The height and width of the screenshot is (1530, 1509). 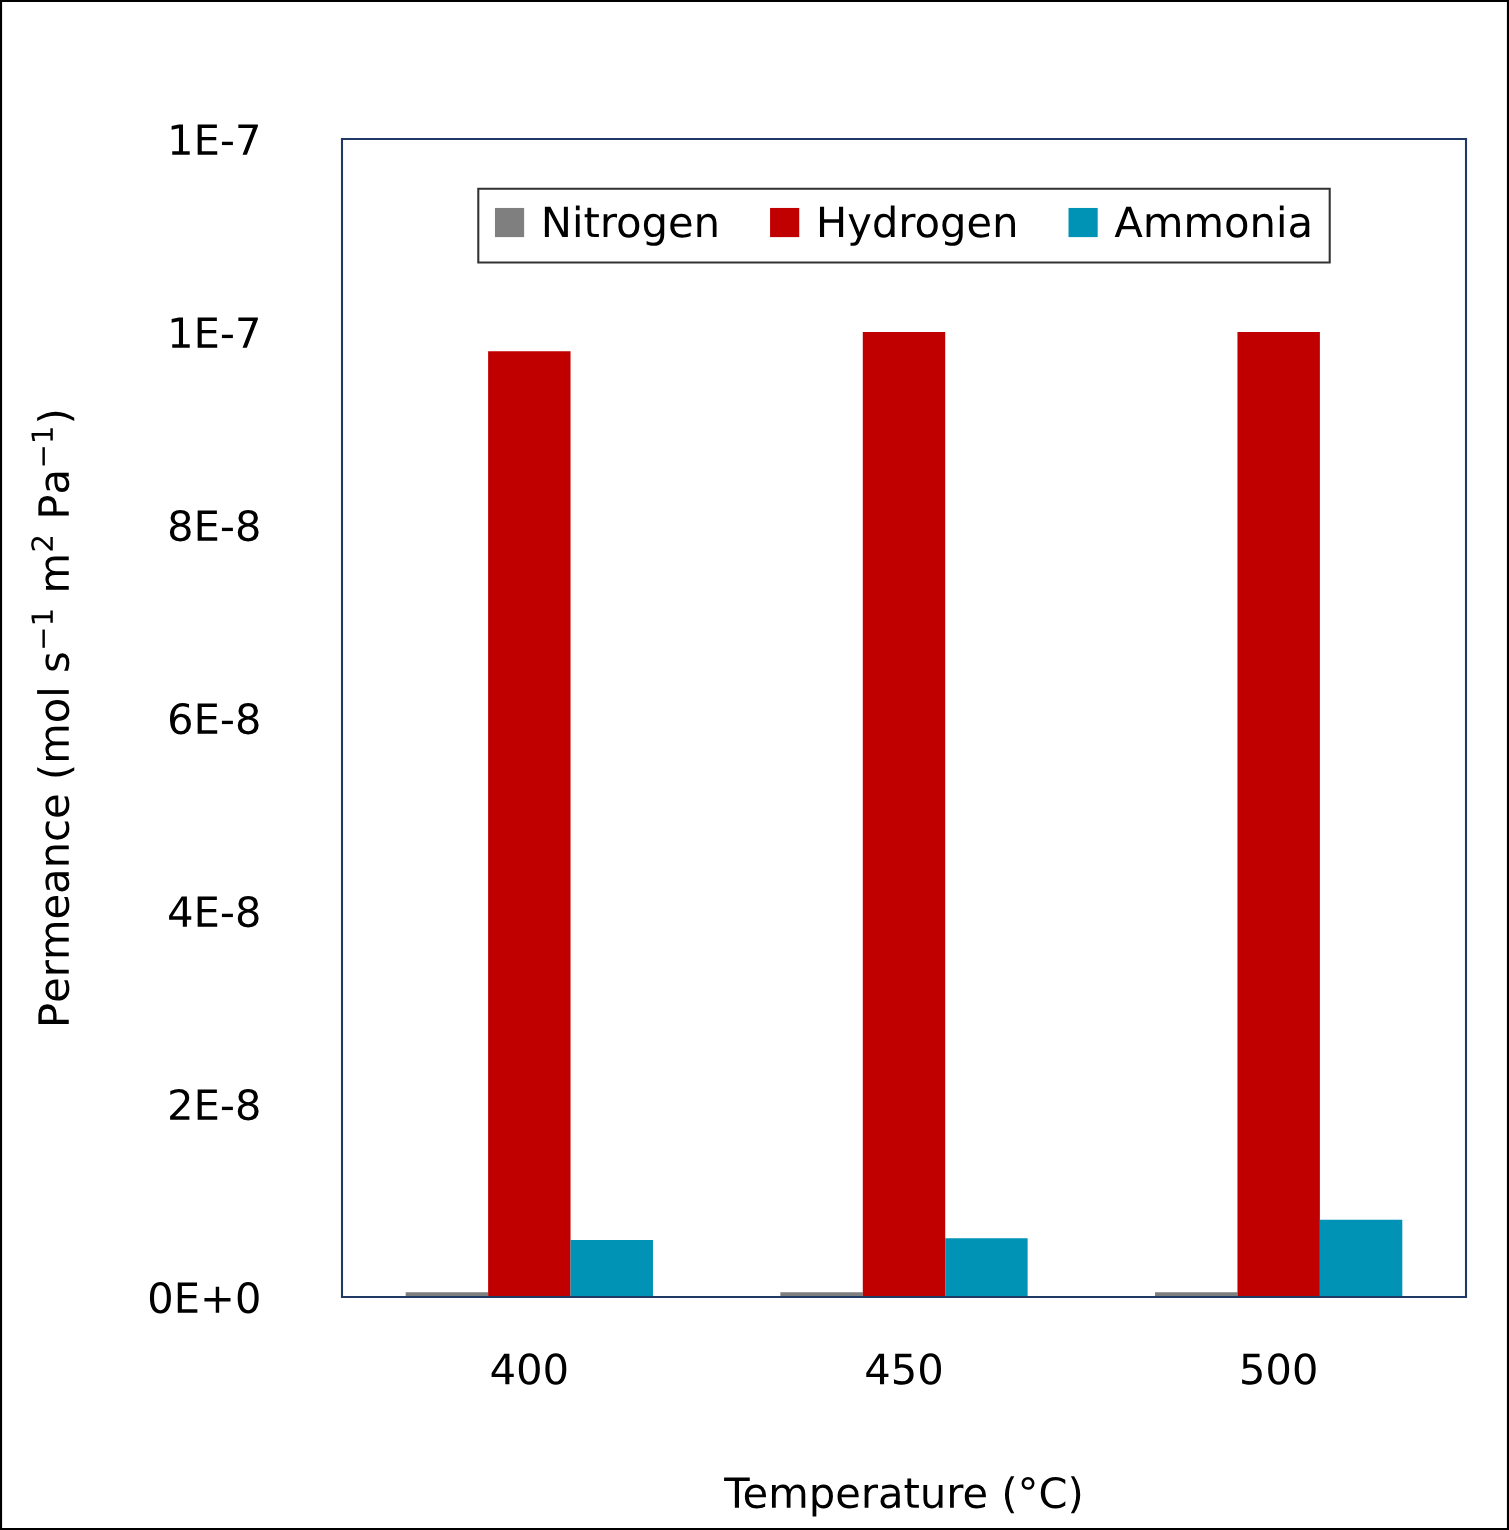 I want to click on x-tick-label: 450, so click(x=903, y=1369).